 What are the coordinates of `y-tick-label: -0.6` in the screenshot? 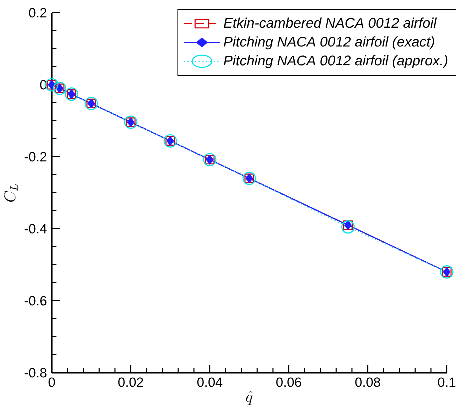 It's located at (35, 301).